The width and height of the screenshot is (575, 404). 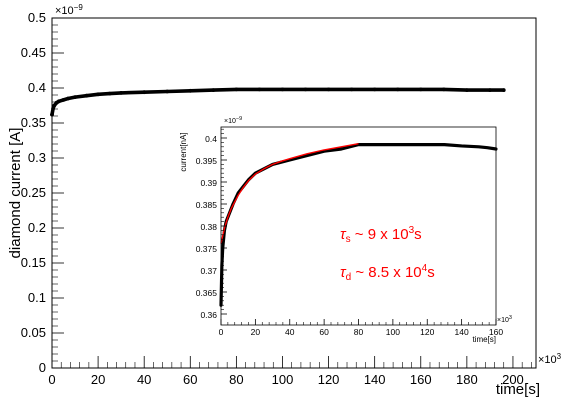 I want to click on main-x-tick-label: 20, so click(x=98, y=379).